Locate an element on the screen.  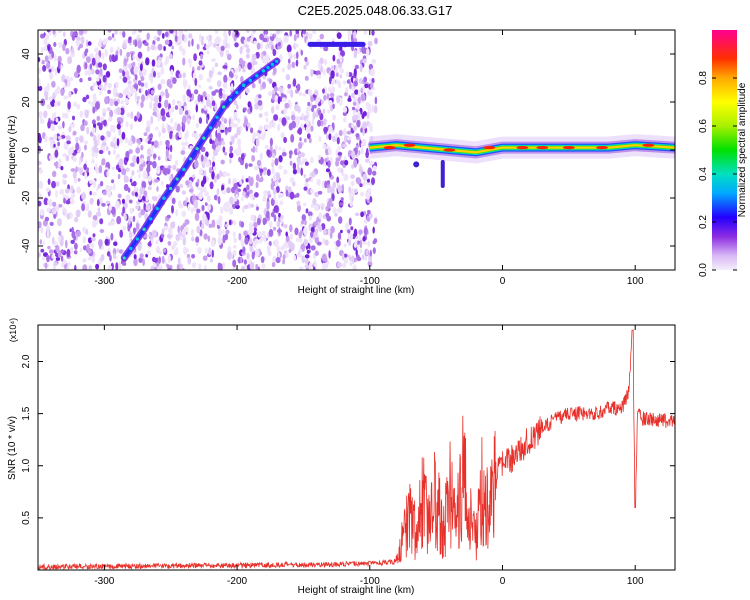
y-tick-label: 0 is located at coordinates (26, 150).